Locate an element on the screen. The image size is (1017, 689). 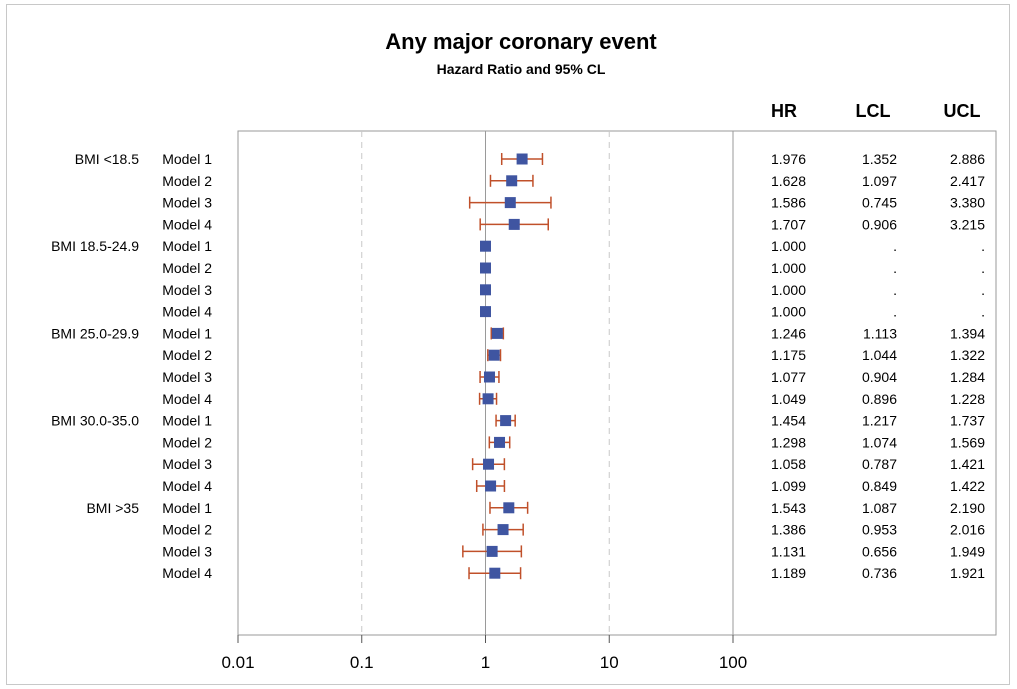
lcl-value: 1.097 is located at coordinates (879, 181).